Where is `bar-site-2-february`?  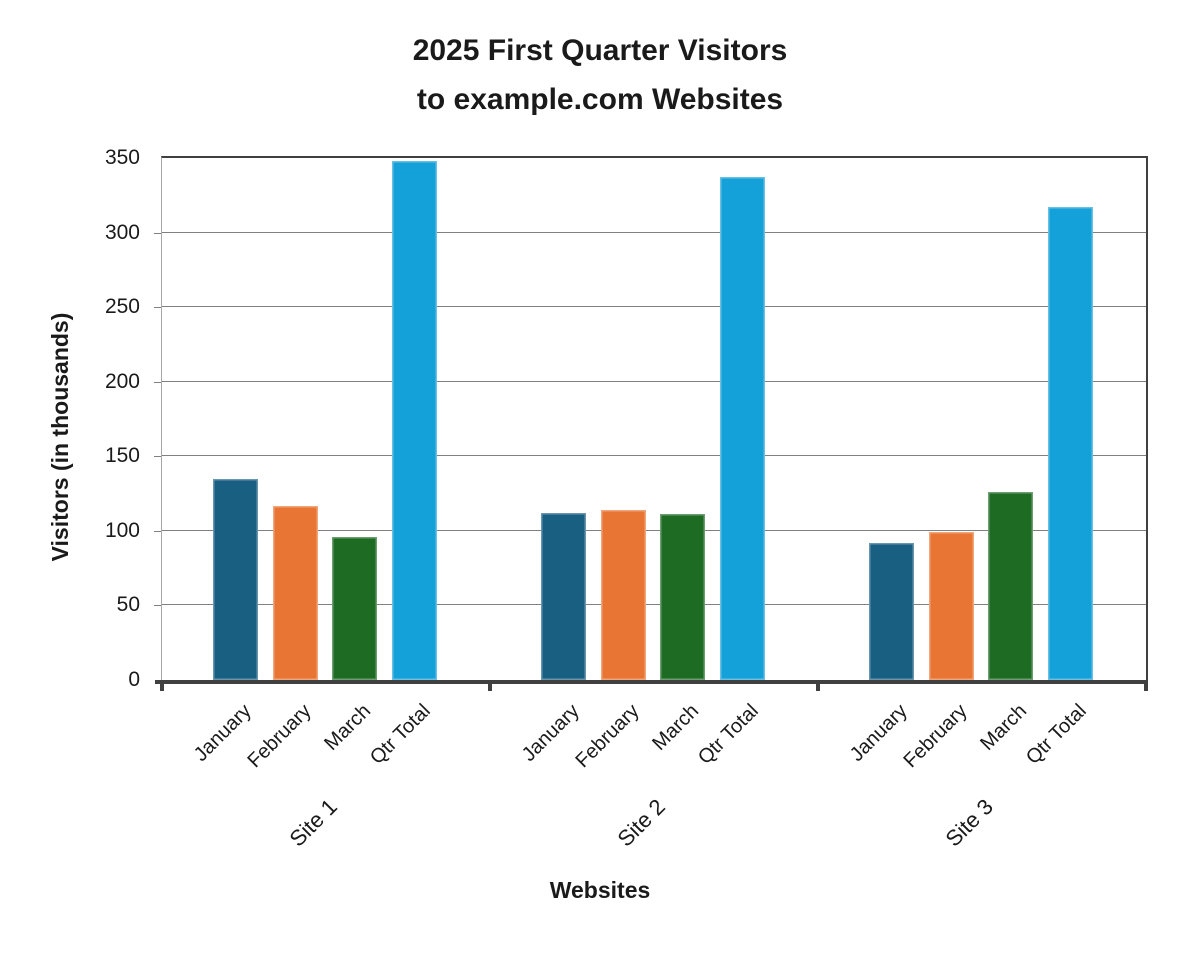 bar-site-2-february is located at coordinates (623, 595).